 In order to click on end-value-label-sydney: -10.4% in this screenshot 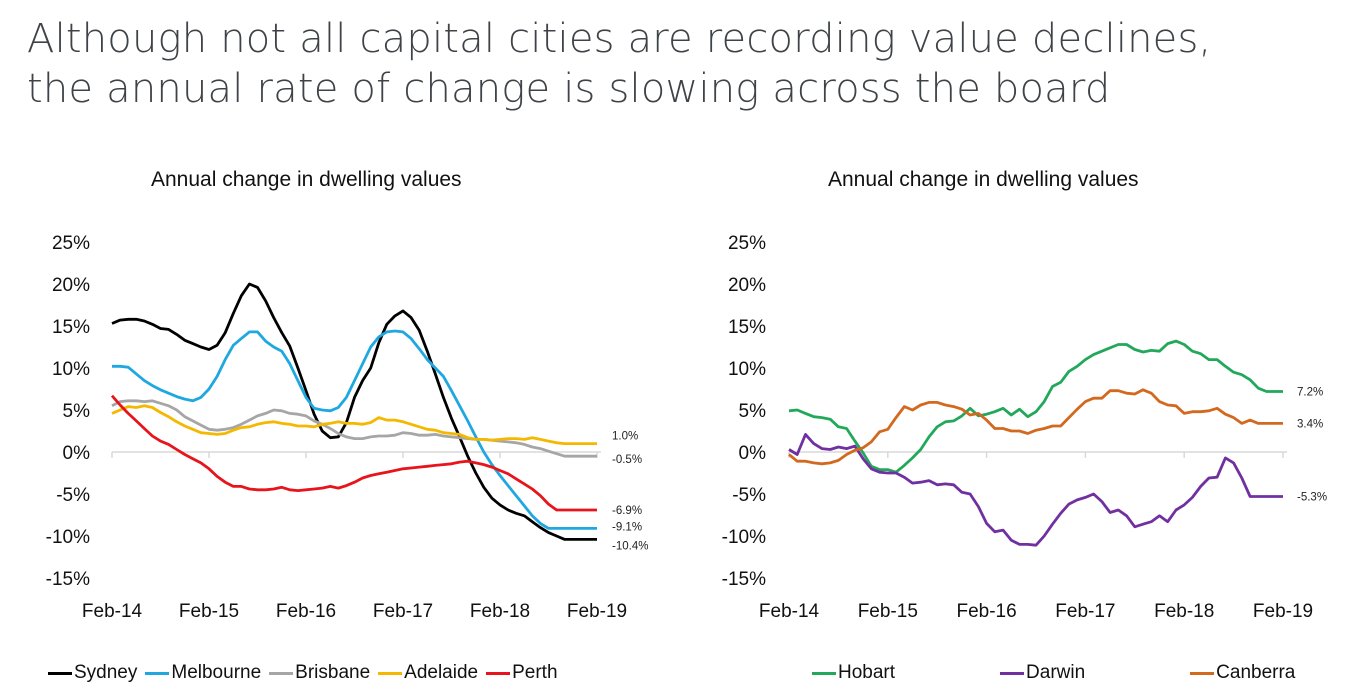, I will do `click(630, 546)`.